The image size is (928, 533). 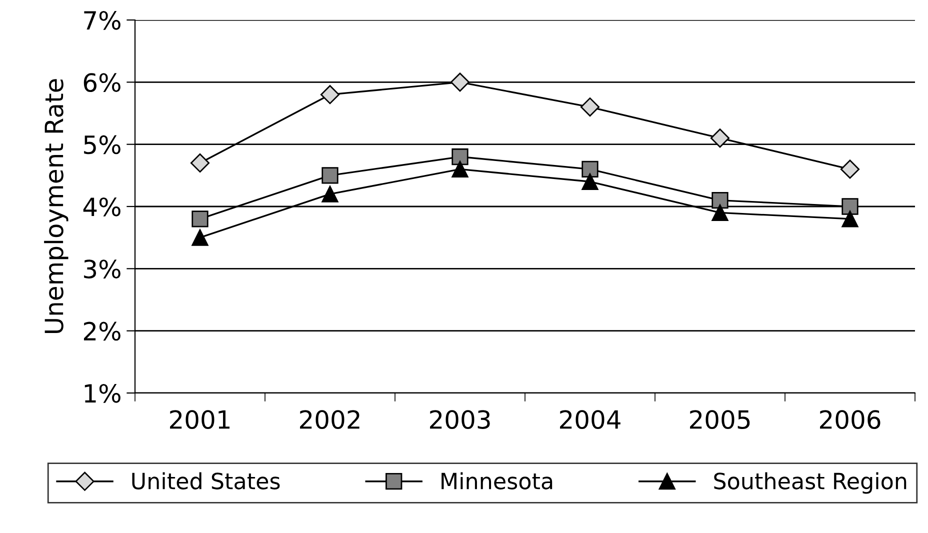 What do you see at coordinates (102, 393) in the screenshot?
I see `y-tick-label: 1%` at bounding box center [102, 393].